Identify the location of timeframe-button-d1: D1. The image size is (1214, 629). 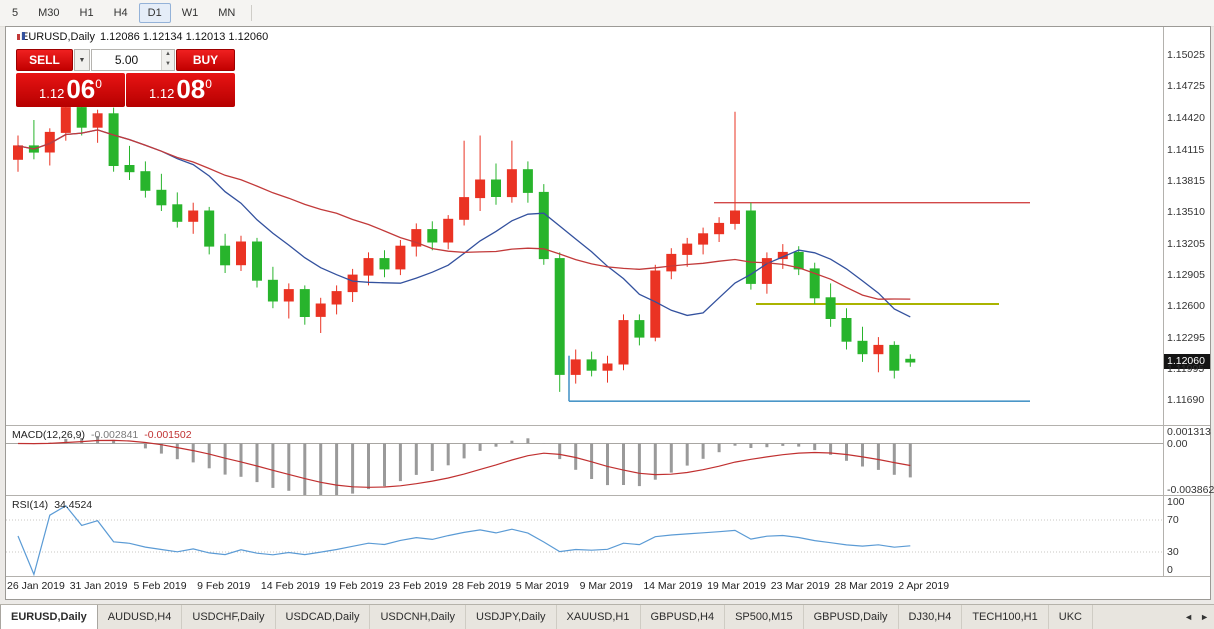
(154, 13).